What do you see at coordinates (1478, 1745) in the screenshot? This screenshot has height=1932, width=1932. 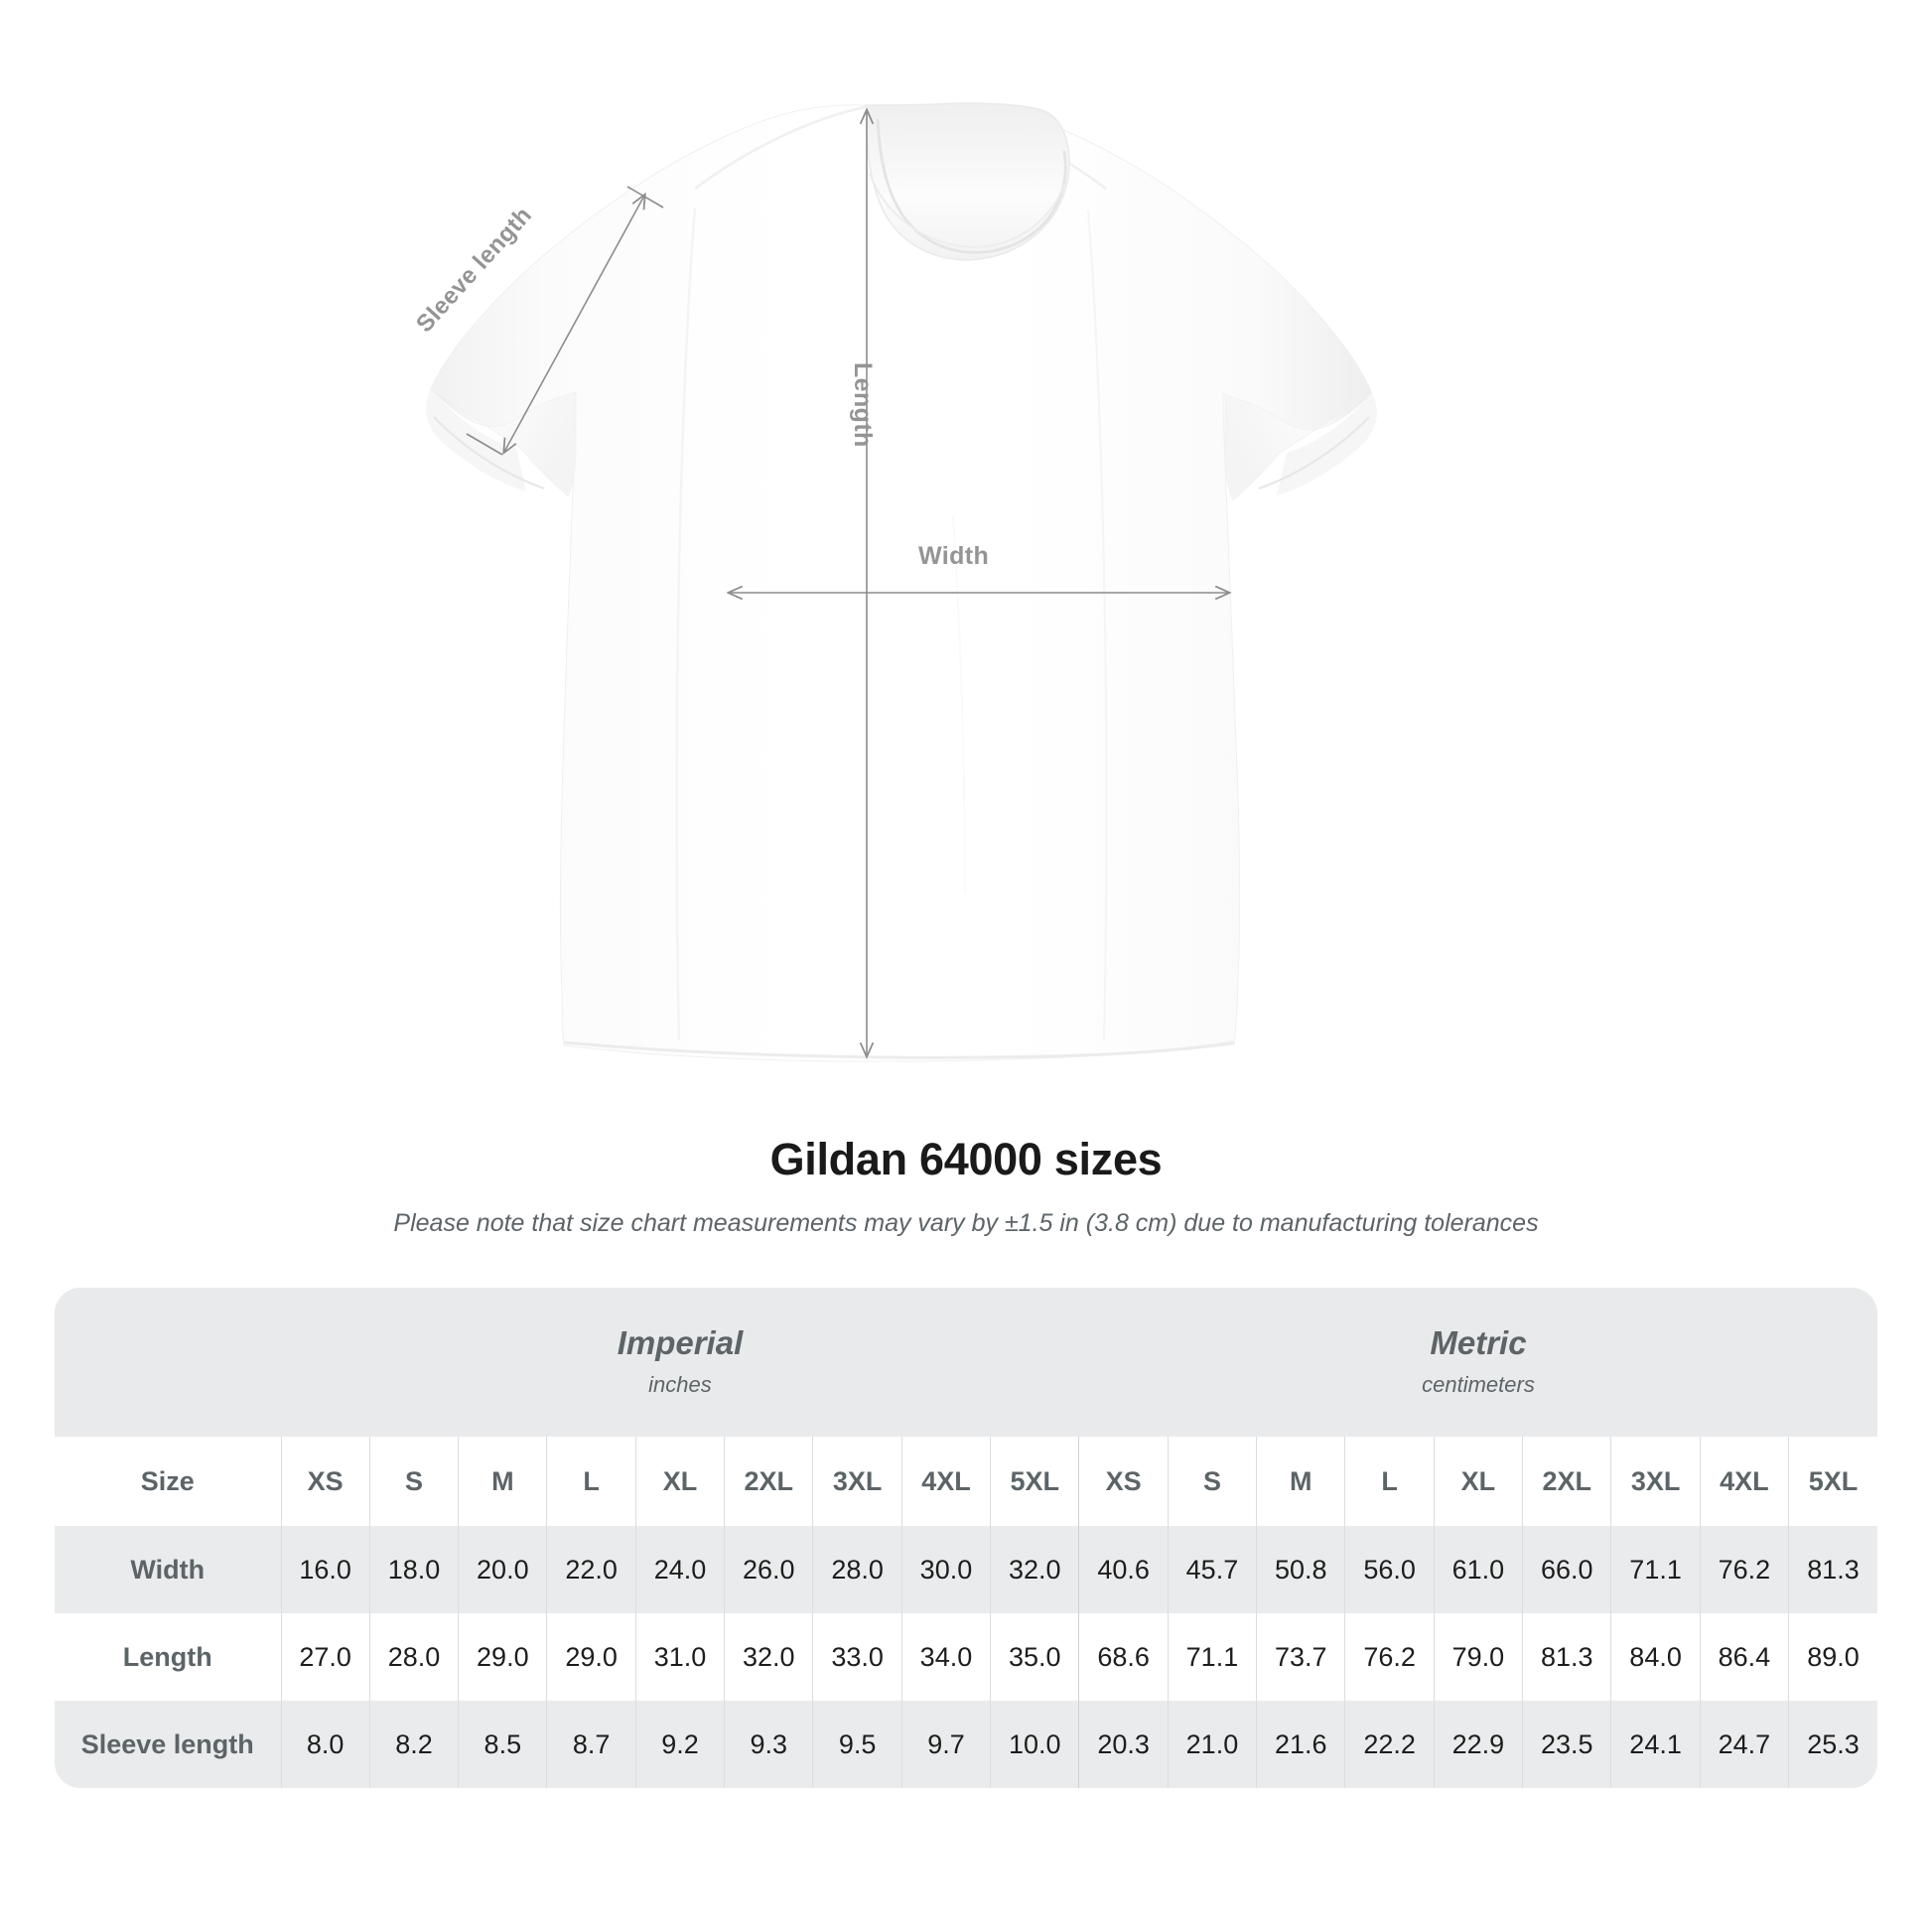 I see `measurement-cell: 22.9` at bounding box center [1478, 1745].